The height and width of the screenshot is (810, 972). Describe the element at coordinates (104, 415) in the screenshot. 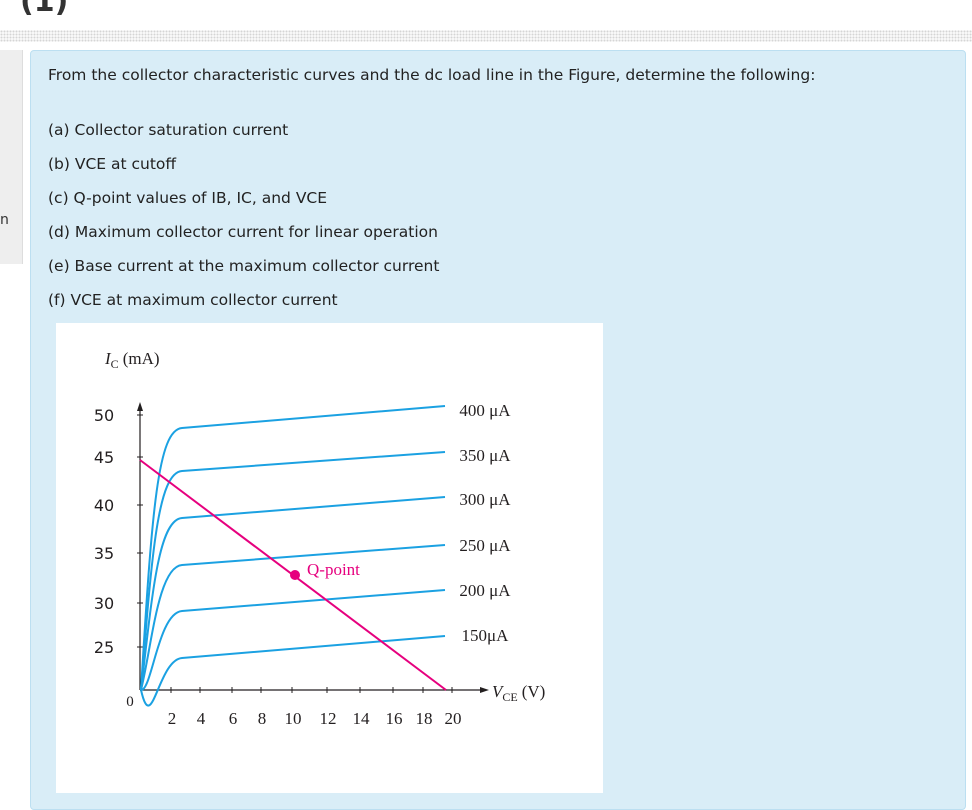

I see `y-tick-label: 50` at that location.